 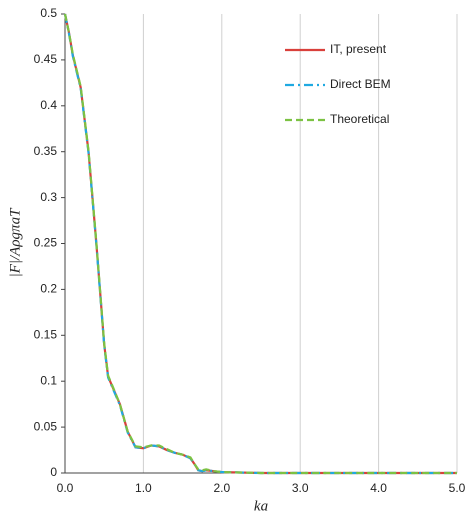 I want to click on x-tick-label: 1.0, so click(x=143, y=488).